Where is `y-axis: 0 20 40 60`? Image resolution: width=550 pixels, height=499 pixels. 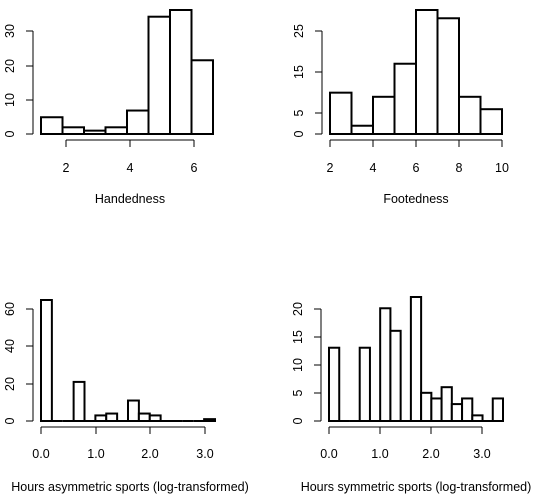 y-axis: 0 20 40 60 is located at coordinates (18, 363).